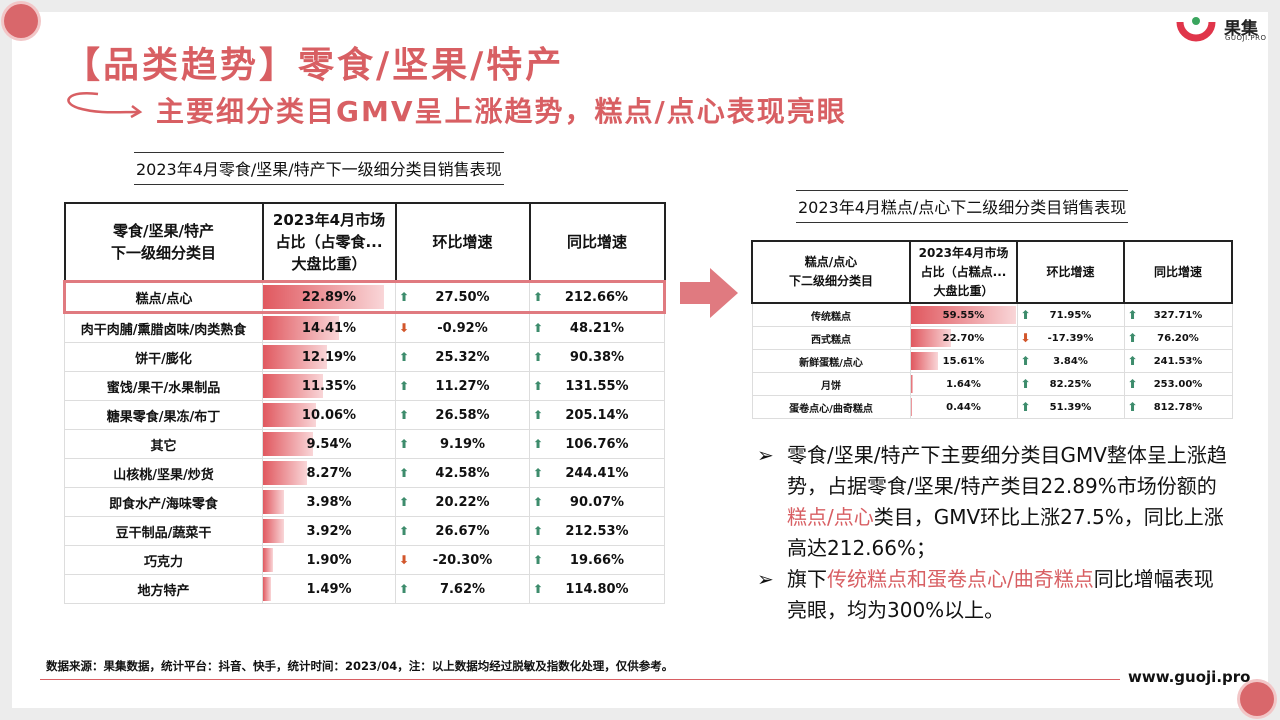 This screenshot has width=1280, height=720. What do you see at coordinates (830, 517) in the screenshot?
I see `highlight-text: 糕点/点心` at bounding box center [830, 517].